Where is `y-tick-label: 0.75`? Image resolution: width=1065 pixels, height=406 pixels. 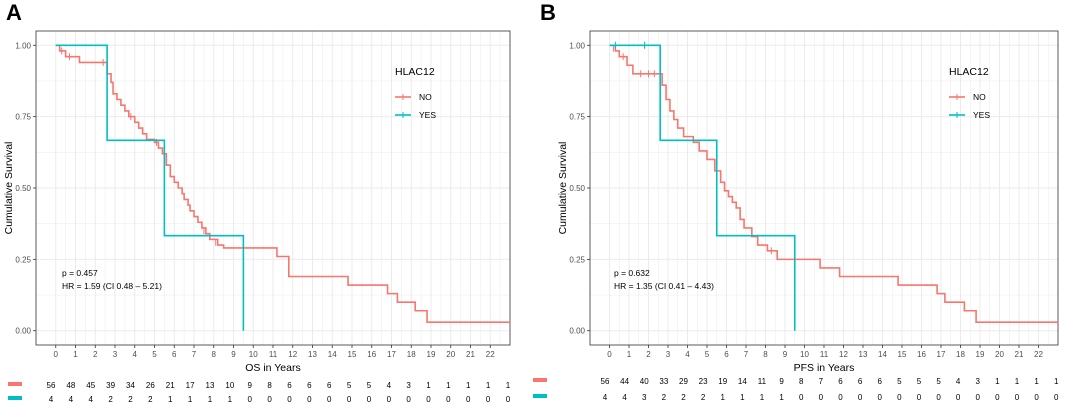
y-tick-label: 0.75 is located at coordinates (577, 117).